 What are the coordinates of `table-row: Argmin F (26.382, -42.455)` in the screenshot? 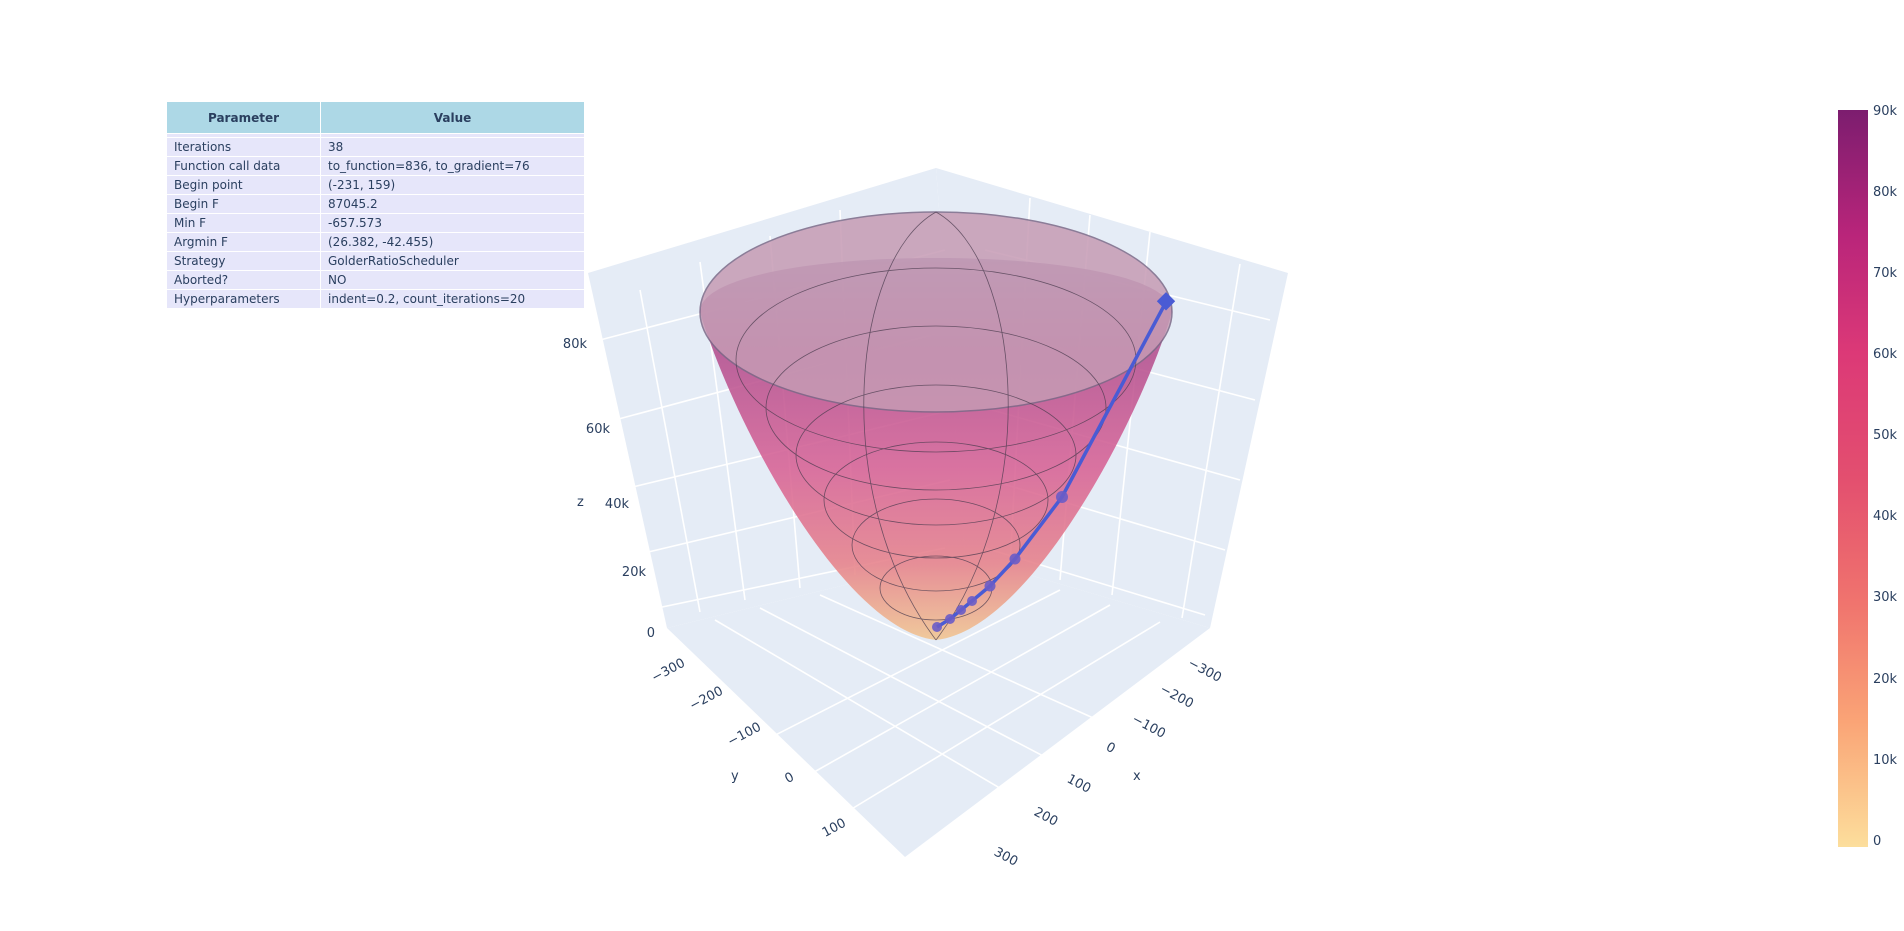 It's located at (375, 242).